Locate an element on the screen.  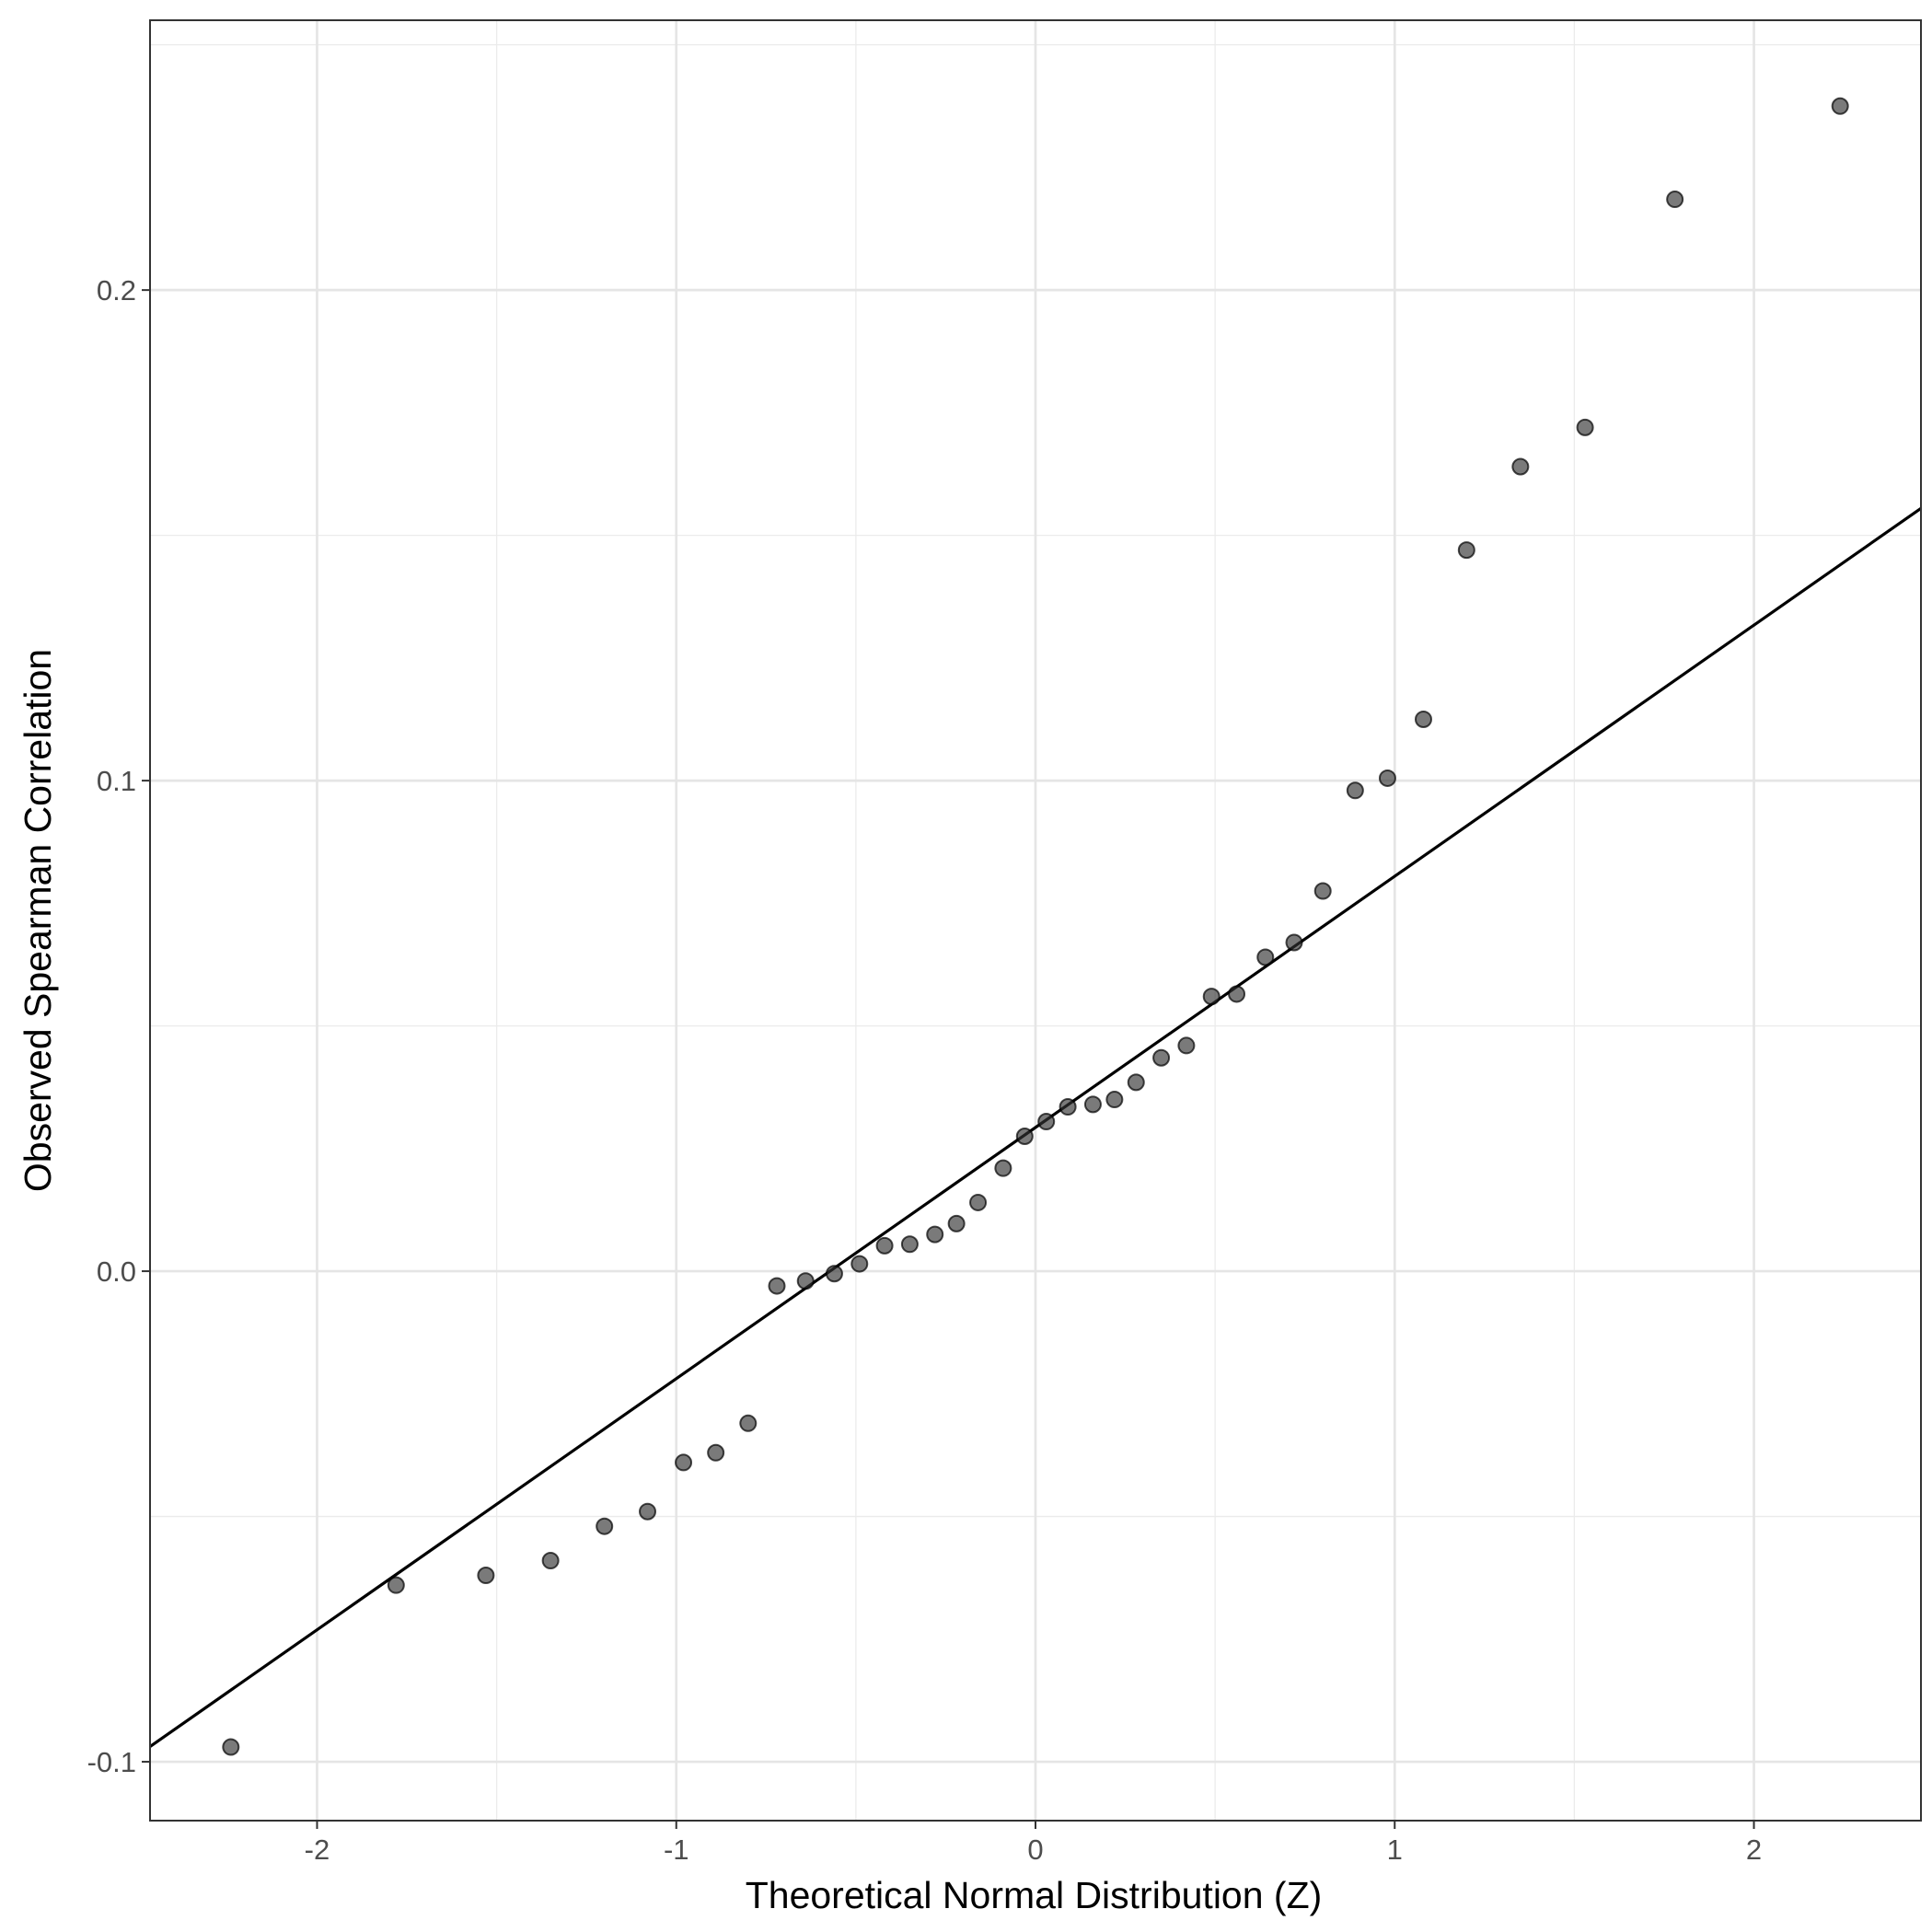
x-axis-title: Theoretical Normal Distribution (Z) is located at coordinates (1035, 1895).